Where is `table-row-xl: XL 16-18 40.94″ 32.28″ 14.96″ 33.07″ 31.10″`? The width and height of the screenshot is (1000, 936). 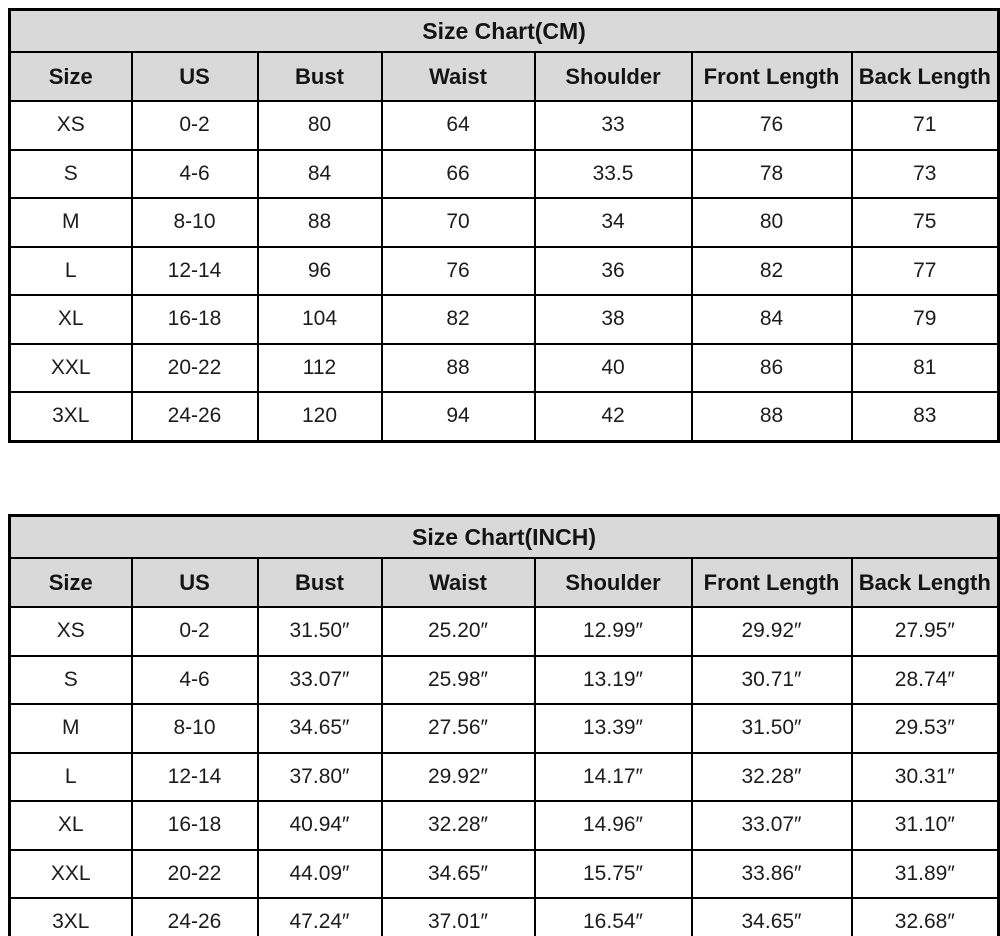 table-row-xl: XL 16-18 40.94″ 32.28″ 14.96″ 33.07″ 31.10″ is located at coordinates (504, 825).